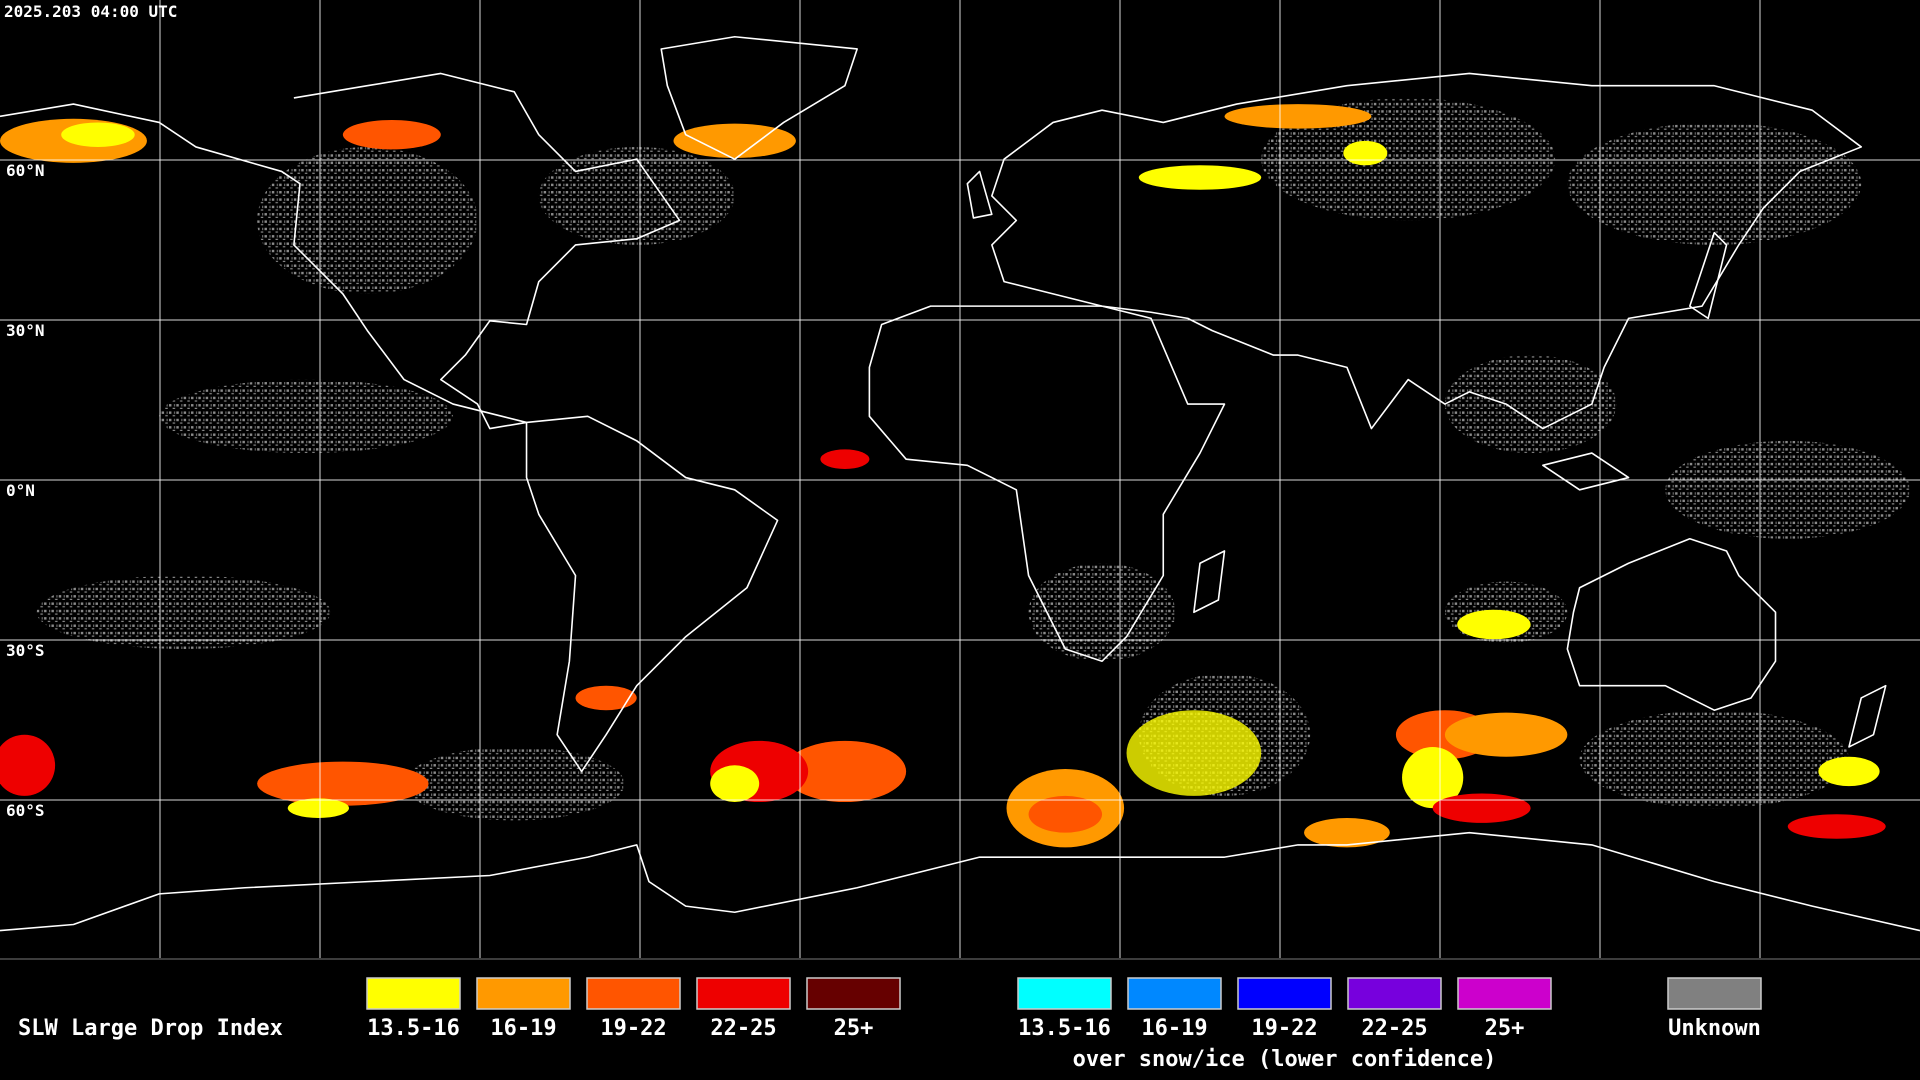  What do you see at coordinates (1714, 1028) in the screenshot?
I see `legend-label: Unknown` at bounding box center [1714, 1028].